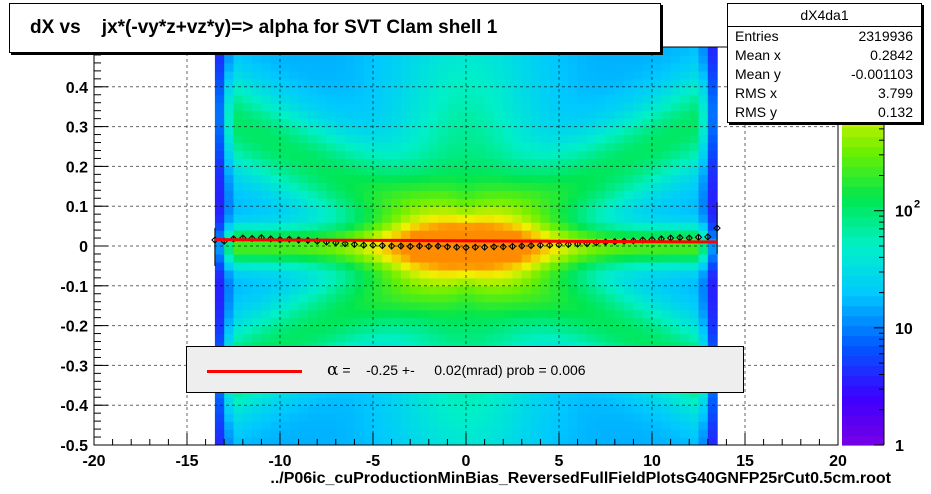 The width and height of the screenshot is (931, 494). What do you see at coordinates (559, 461) in the screenshot?
I see `x-tick-label: 5` at bounding box center [559, 461].